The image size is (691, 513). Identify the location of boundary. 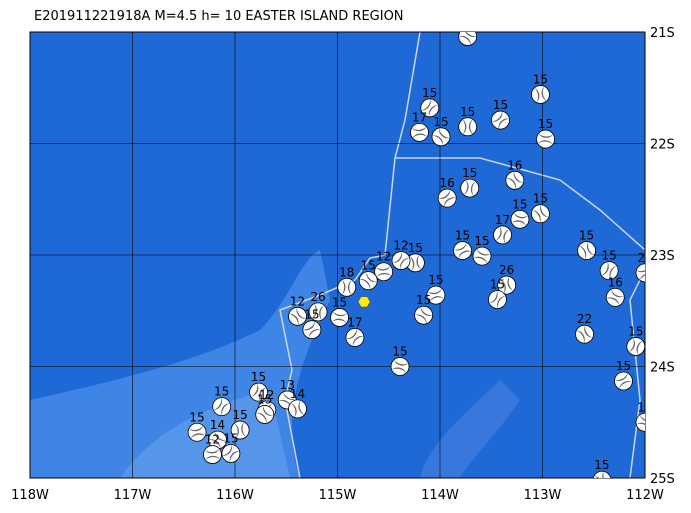
(520, 204).